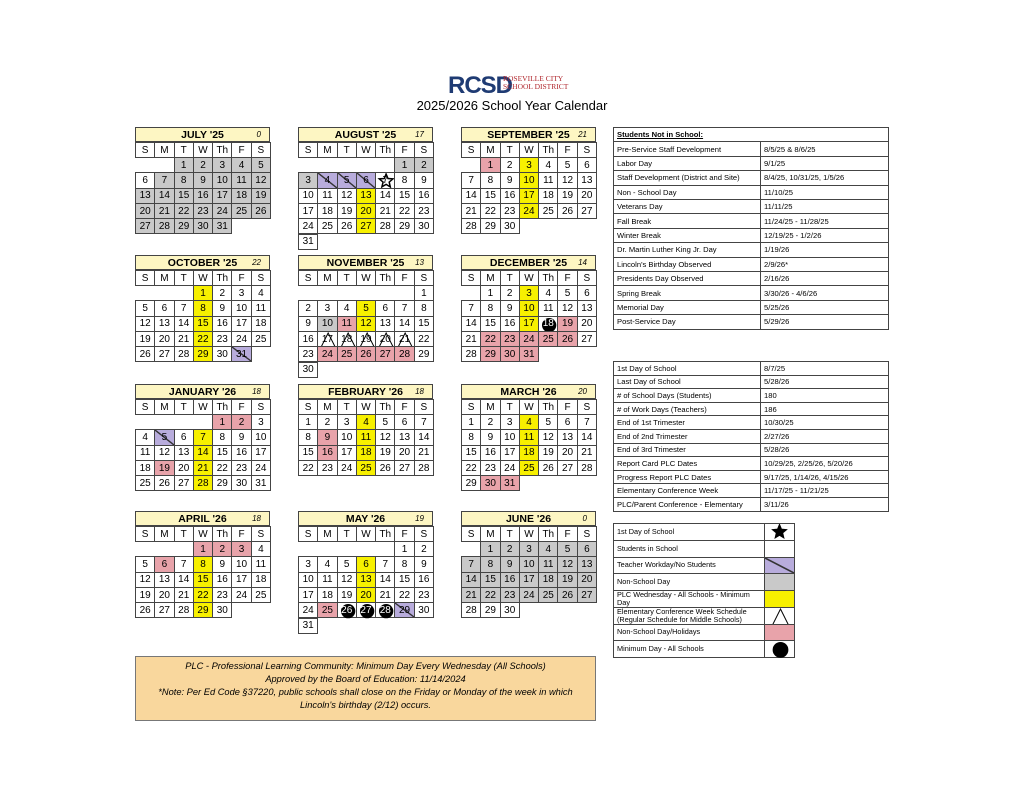 The image size is (1024, 791). What do you see at coordinates (471, 483) in the screenshot?
I see `day-cell: 29` at bounding box center [471, 483].